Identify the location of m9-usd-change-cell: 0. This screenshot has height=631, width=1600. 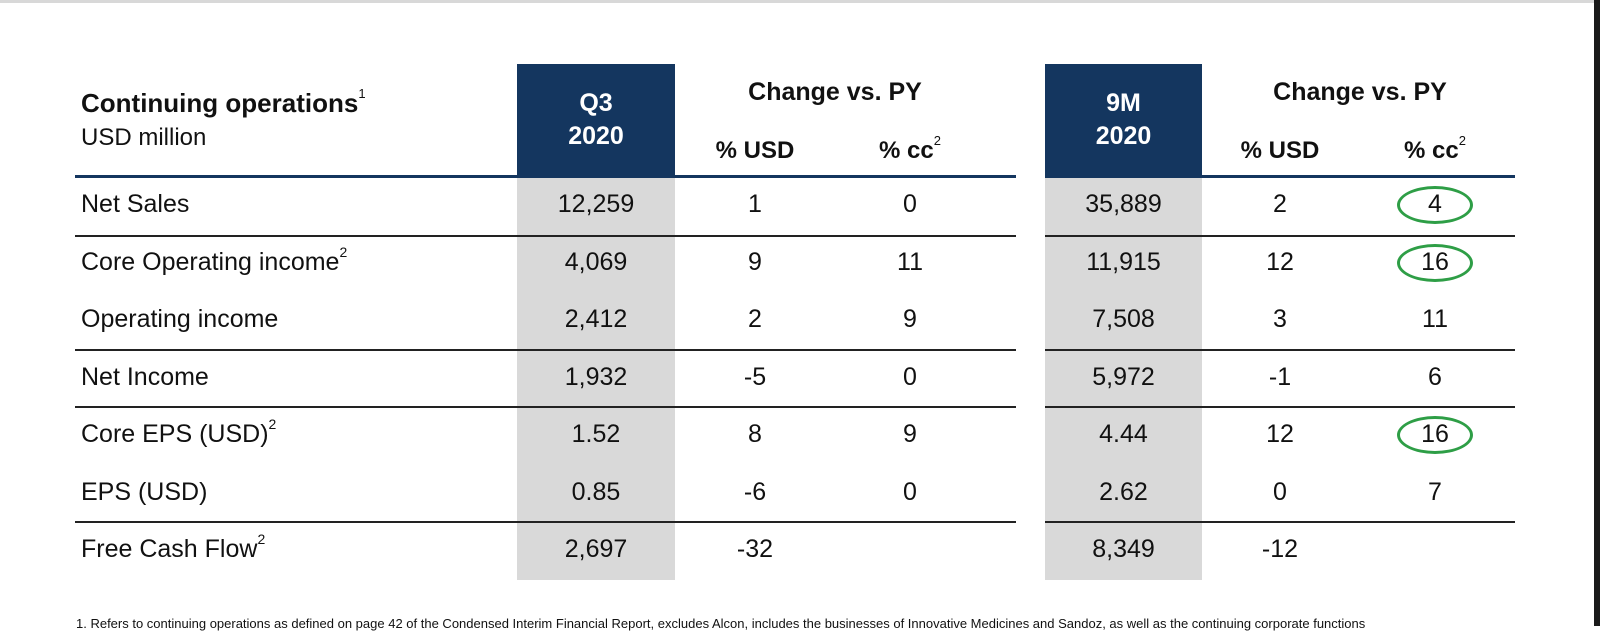
(1280, 491).